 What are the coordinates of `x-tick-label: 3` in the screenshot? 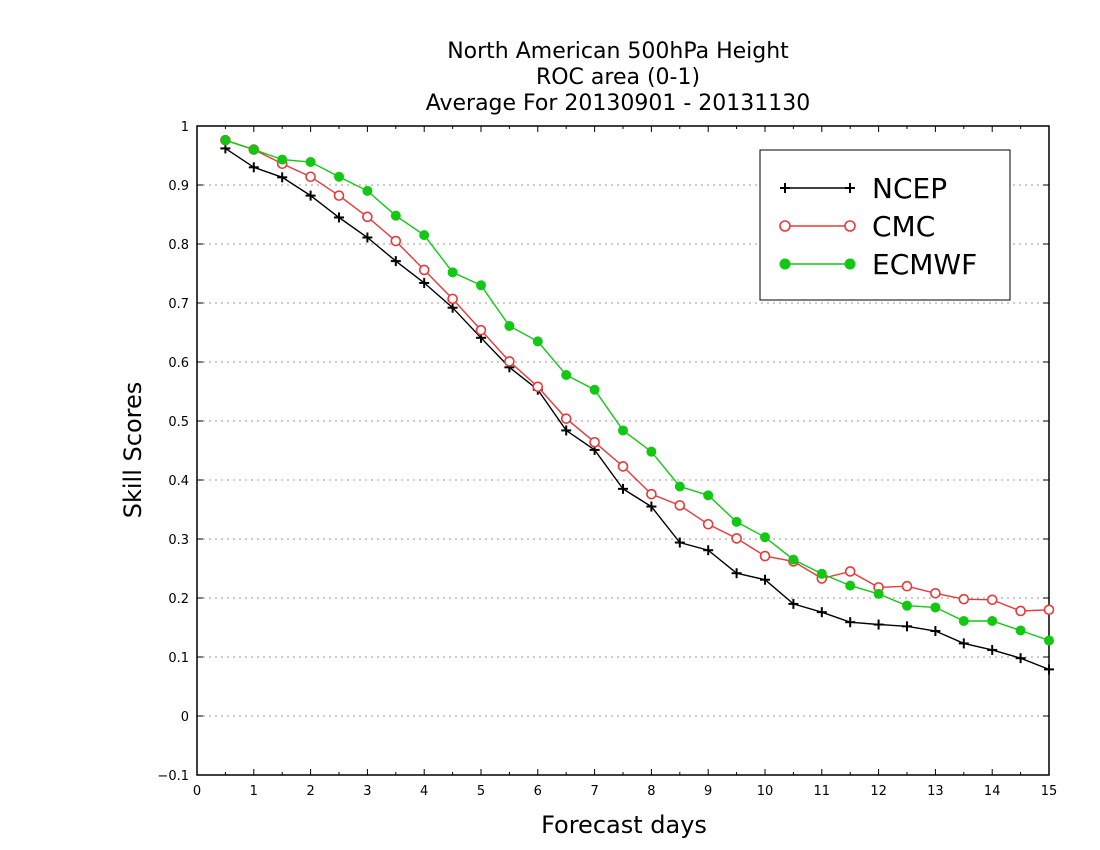 It's located at (367, 791).